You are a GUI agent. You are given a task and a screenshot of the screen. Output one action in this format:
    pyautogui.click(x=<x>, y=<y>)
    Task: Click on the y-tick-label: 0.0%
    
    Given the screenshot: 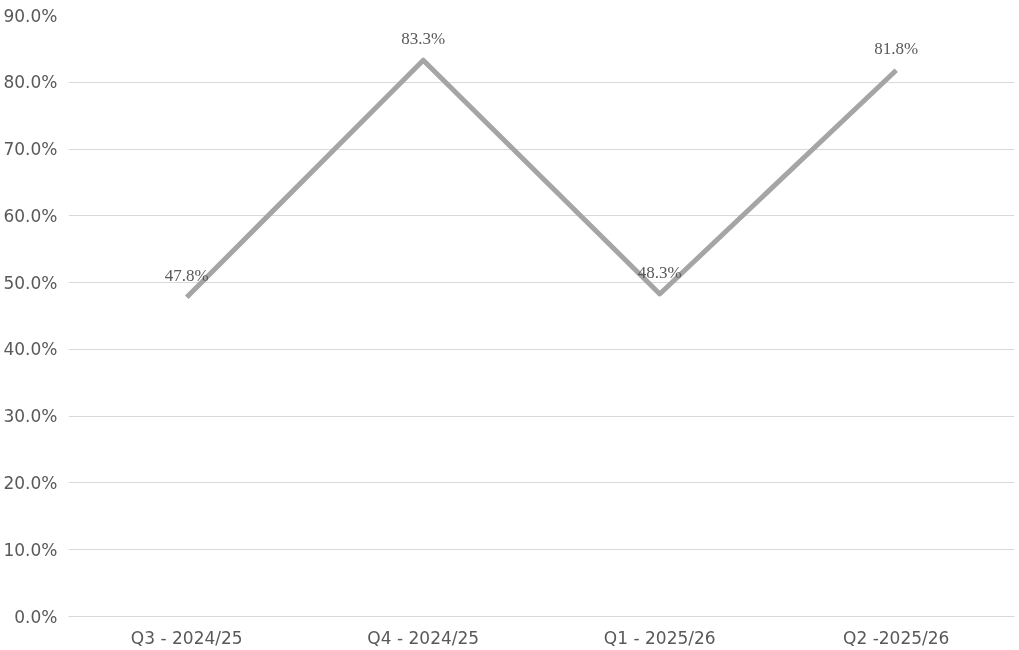 What is the action you would take?
    pyautogui.click(x=36, y=616)
    